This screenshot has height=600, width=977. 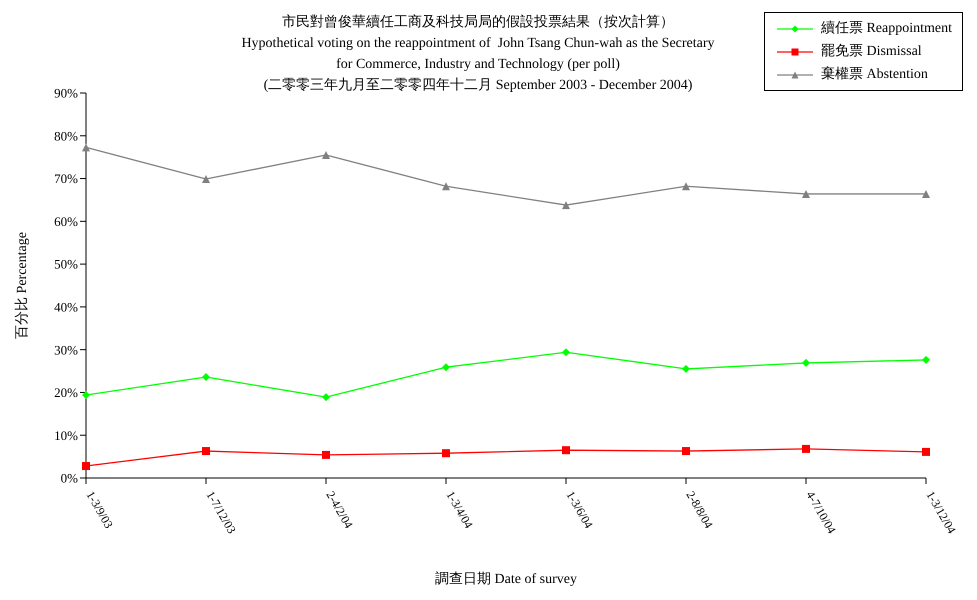 I want to click on y-tick-label: 40%, so click(x=66, y=307).